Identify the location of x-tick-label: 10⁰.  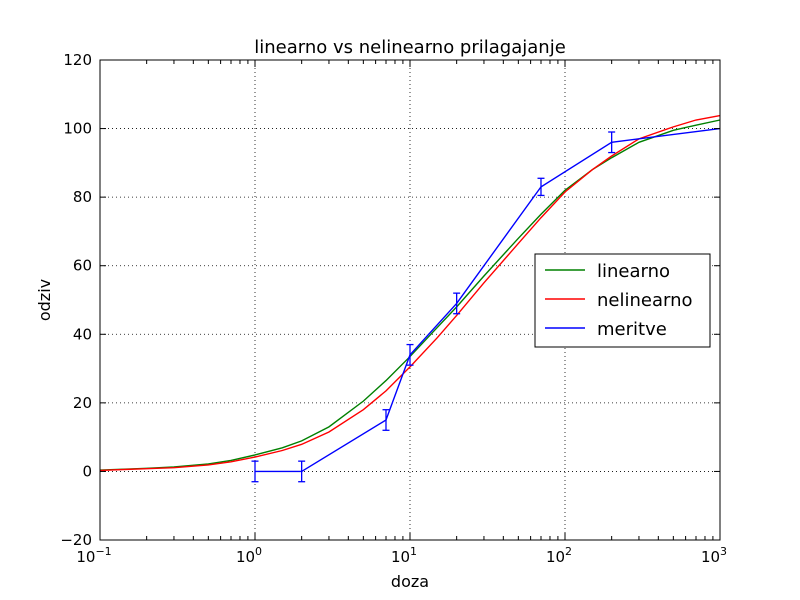
(249, 555).